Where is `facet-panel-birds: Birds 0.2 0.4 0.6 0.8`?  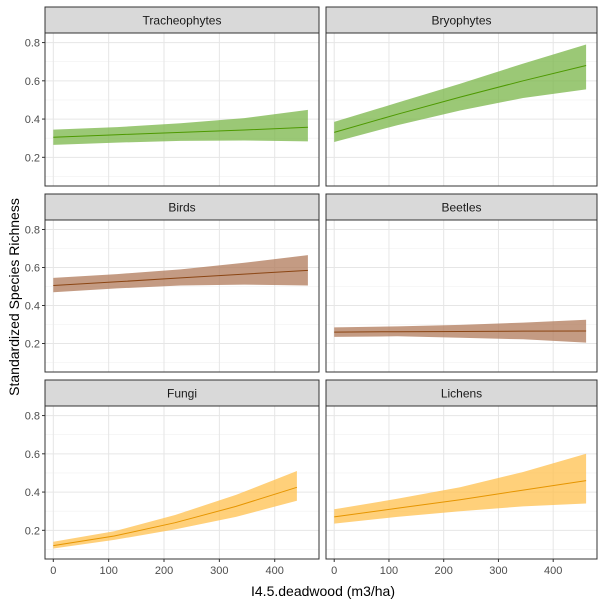 facet-panel-birds: Birds 0.2 0.4 0.6 0.8 is located at coordinates (172, 283).